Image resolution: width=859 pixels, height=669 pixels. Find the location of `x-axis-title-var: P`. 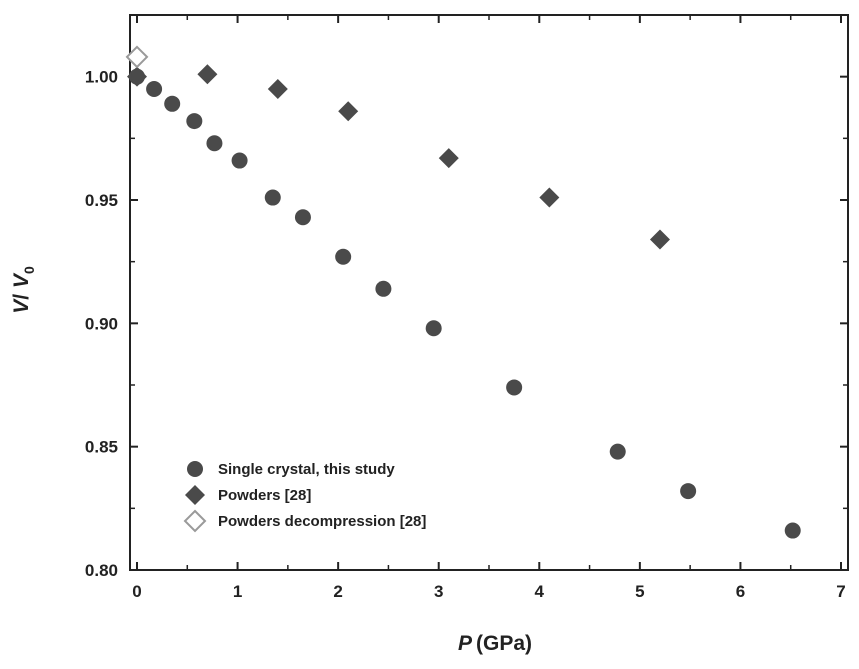

x-axis-title-var: P is located at coordinates (465, 643).